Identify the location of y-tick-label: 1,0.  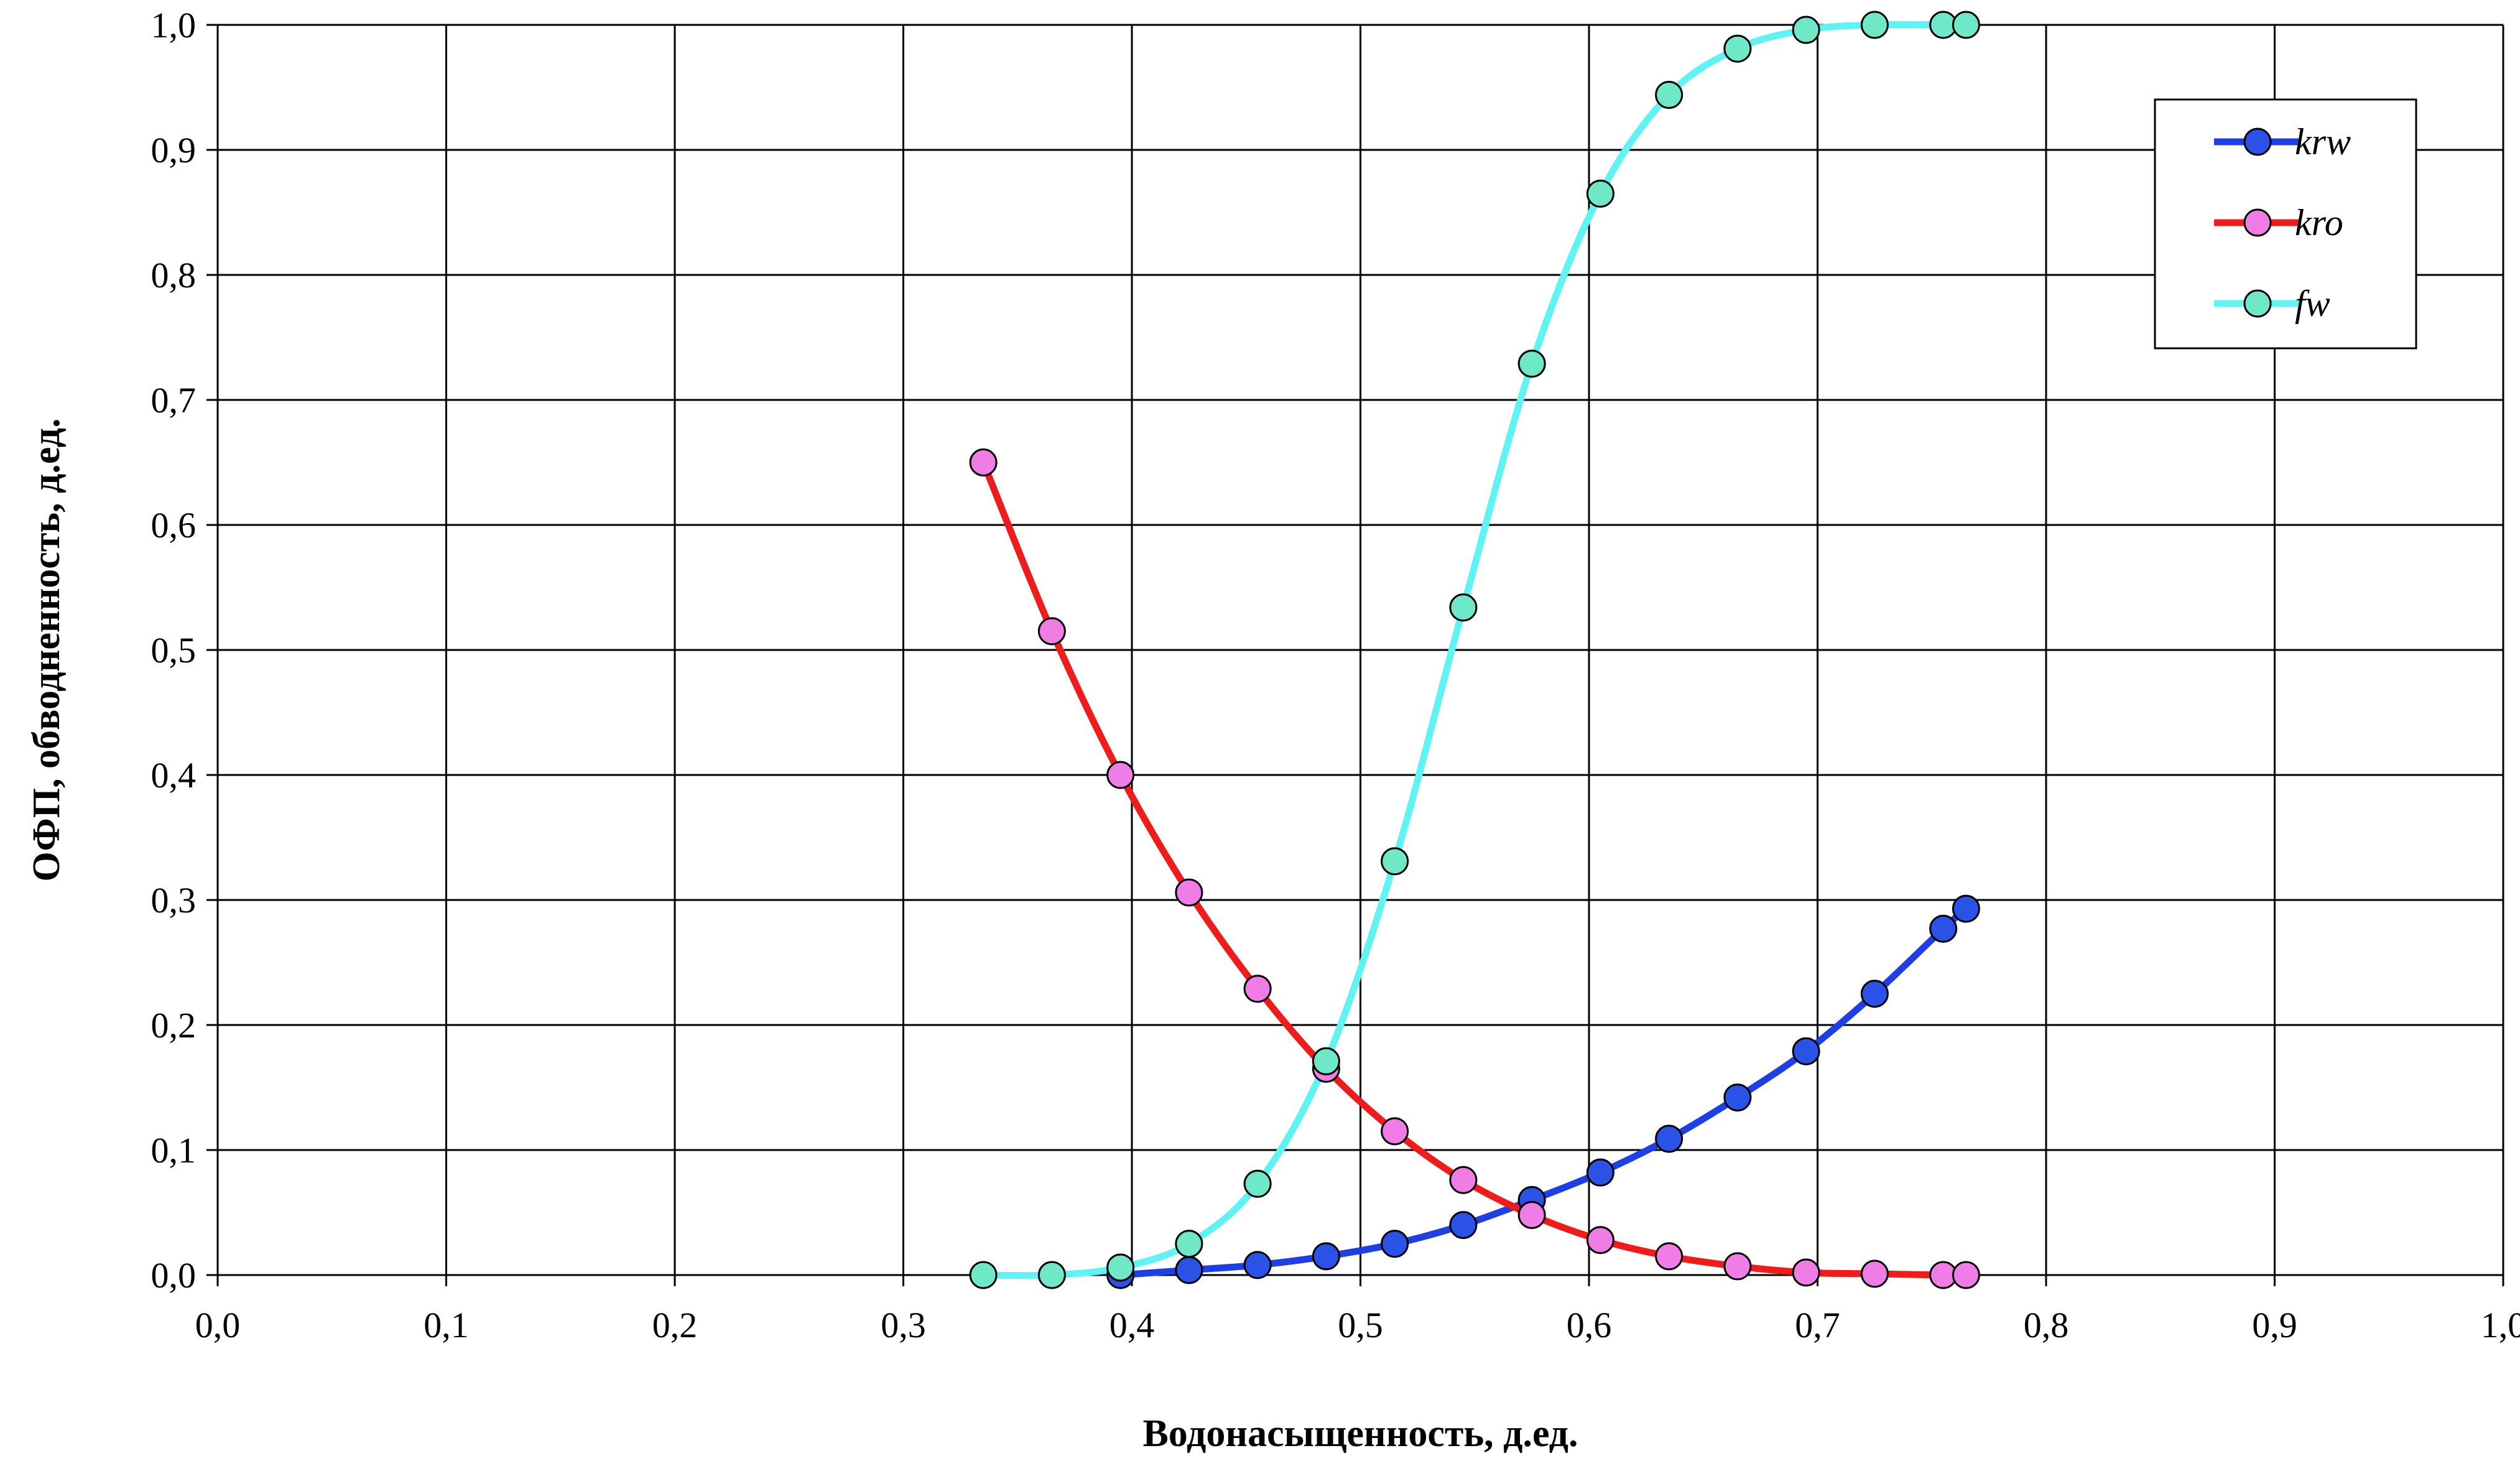
(174, 25).